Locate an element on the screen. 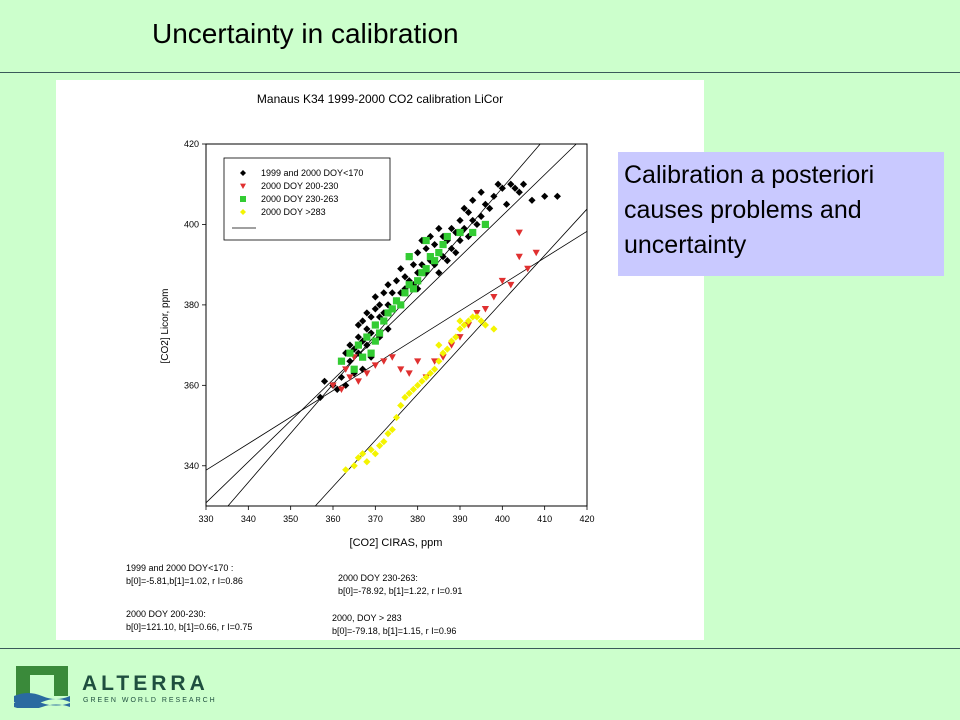  legend-entry: 1999 and 2000 DOY<170 is located at coordinates (312, 173).